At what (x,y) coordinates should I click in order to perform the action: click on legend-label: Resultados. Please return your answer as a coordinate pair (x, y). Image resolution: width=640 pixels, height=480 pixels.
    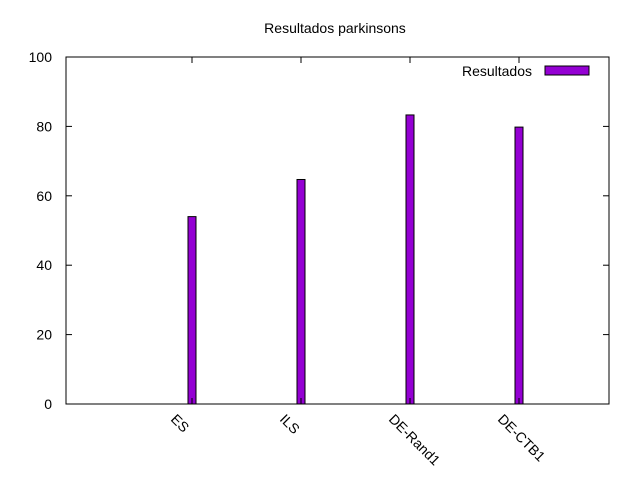
    Looking at the image, I should click on (497, 71).